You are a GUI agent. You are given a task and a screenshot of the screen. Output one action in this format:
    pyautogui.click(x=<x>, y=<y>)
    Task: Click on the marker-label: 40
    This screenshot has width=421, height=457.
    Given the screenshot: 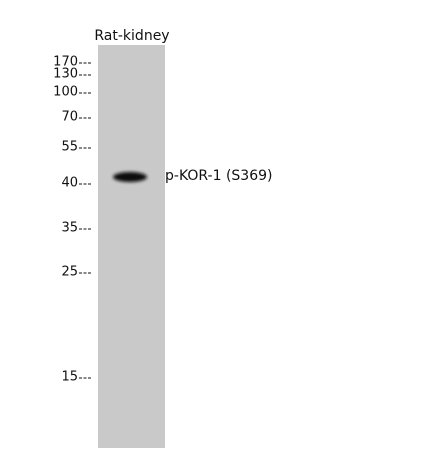 What is the action you would take?
    pyautogui.click(x=69, y=183)
    